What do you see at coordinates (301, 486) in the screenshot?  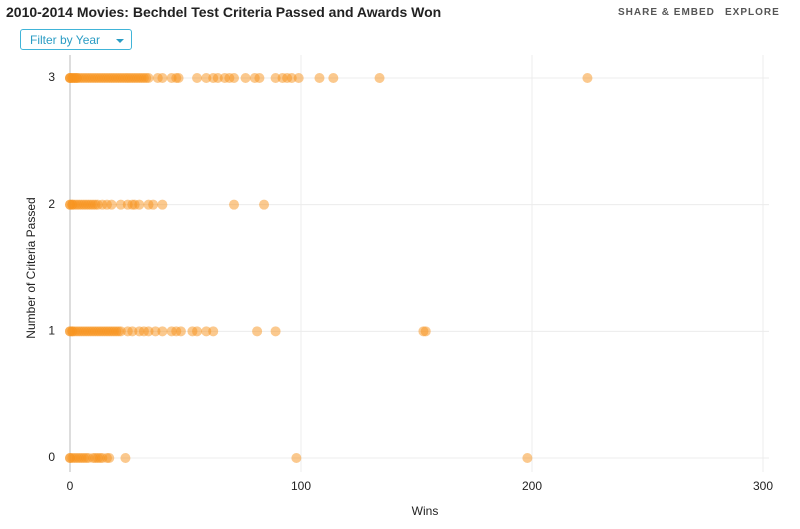 I see `x-tick-label: 100` at bounding box center [301, 486].